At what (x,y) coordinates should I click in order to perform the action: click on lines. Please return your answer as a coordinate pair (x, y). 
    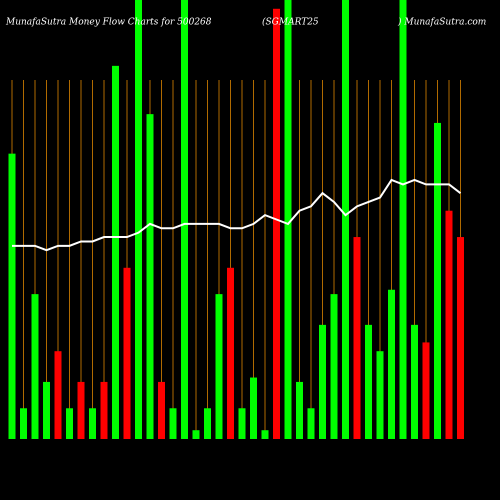
    Looking at the image, I should click on (237, 215).